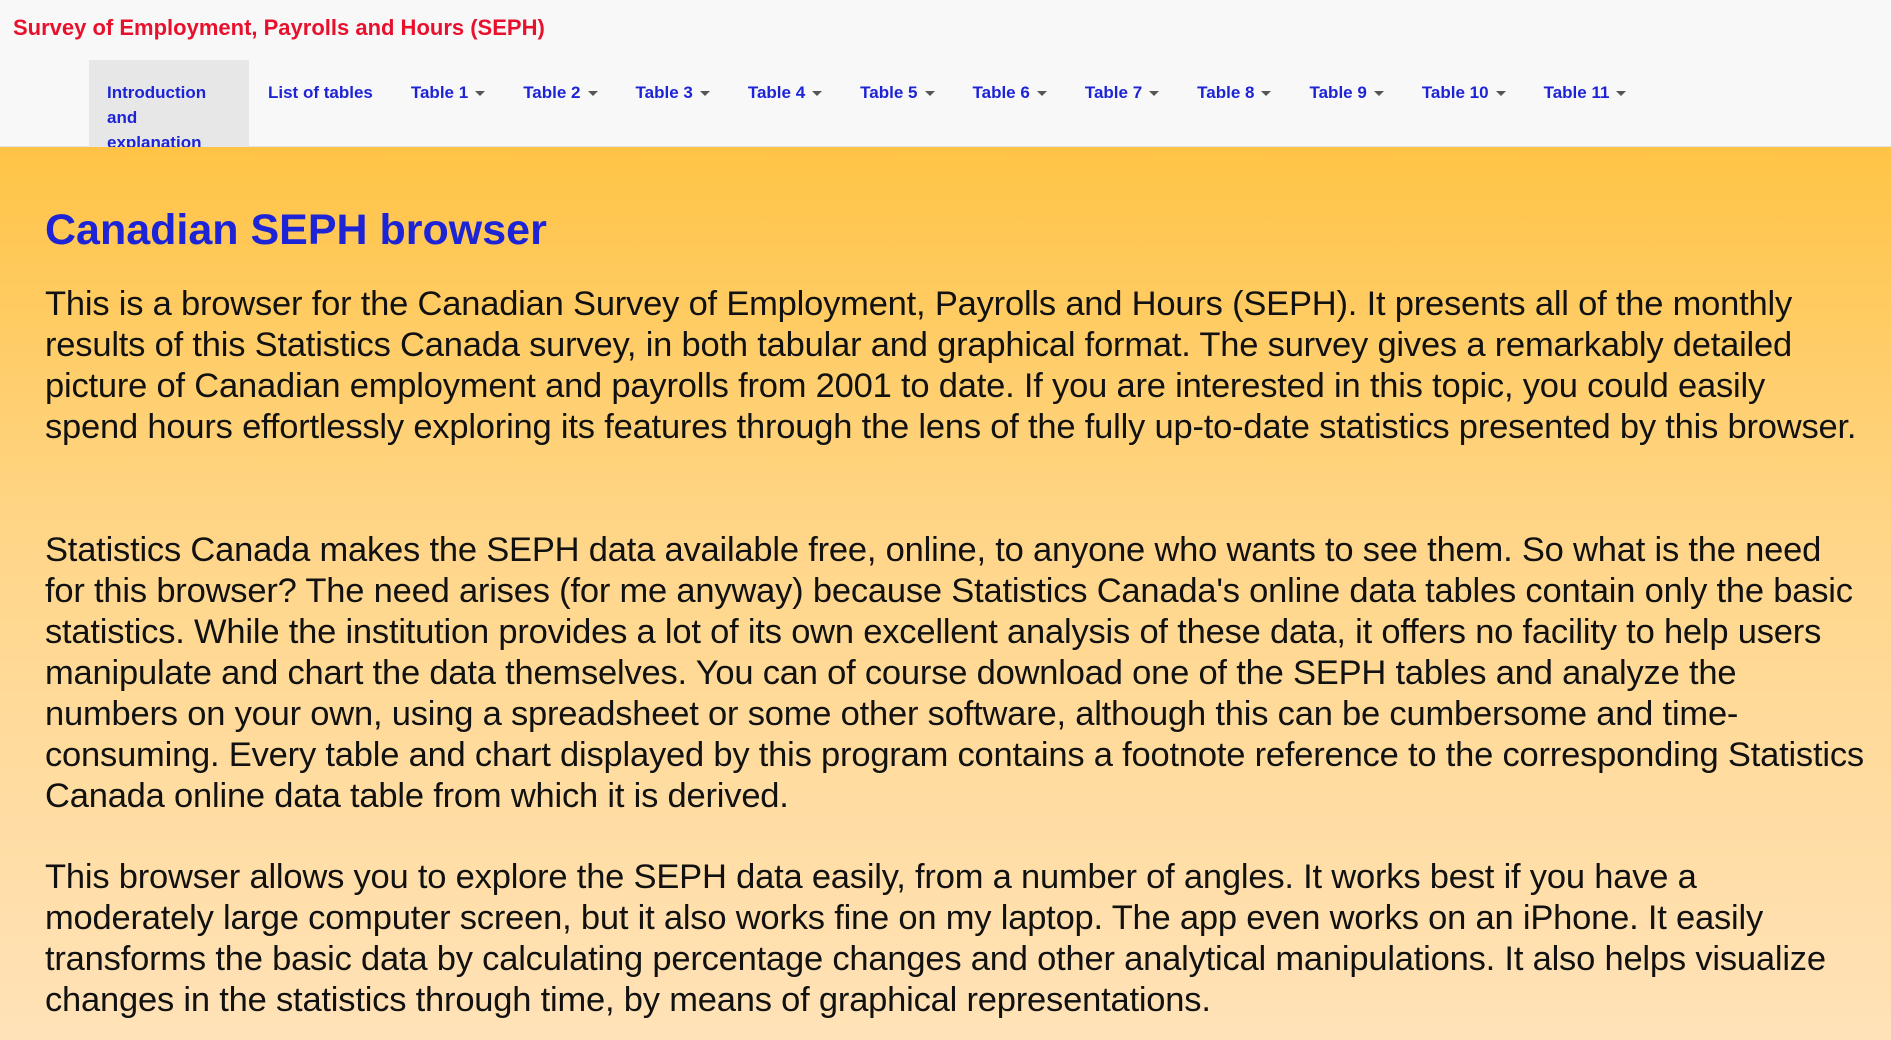 This screenshot has height=1040, width=1891. What do you see at coordinates (560, 103) in the screenshot?
I see `nav-dropdown-table-2: Table 2` at bounding box center [560, 103].